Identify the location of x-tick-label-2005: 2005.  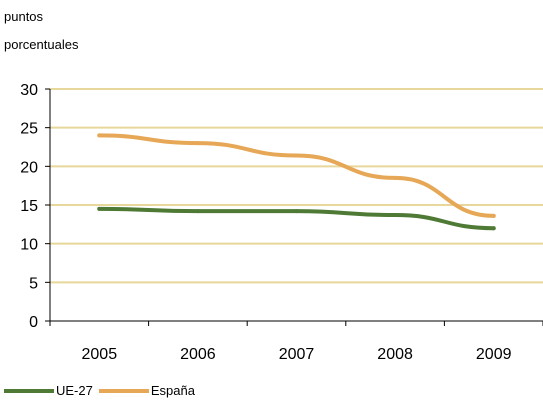
(100, 354).